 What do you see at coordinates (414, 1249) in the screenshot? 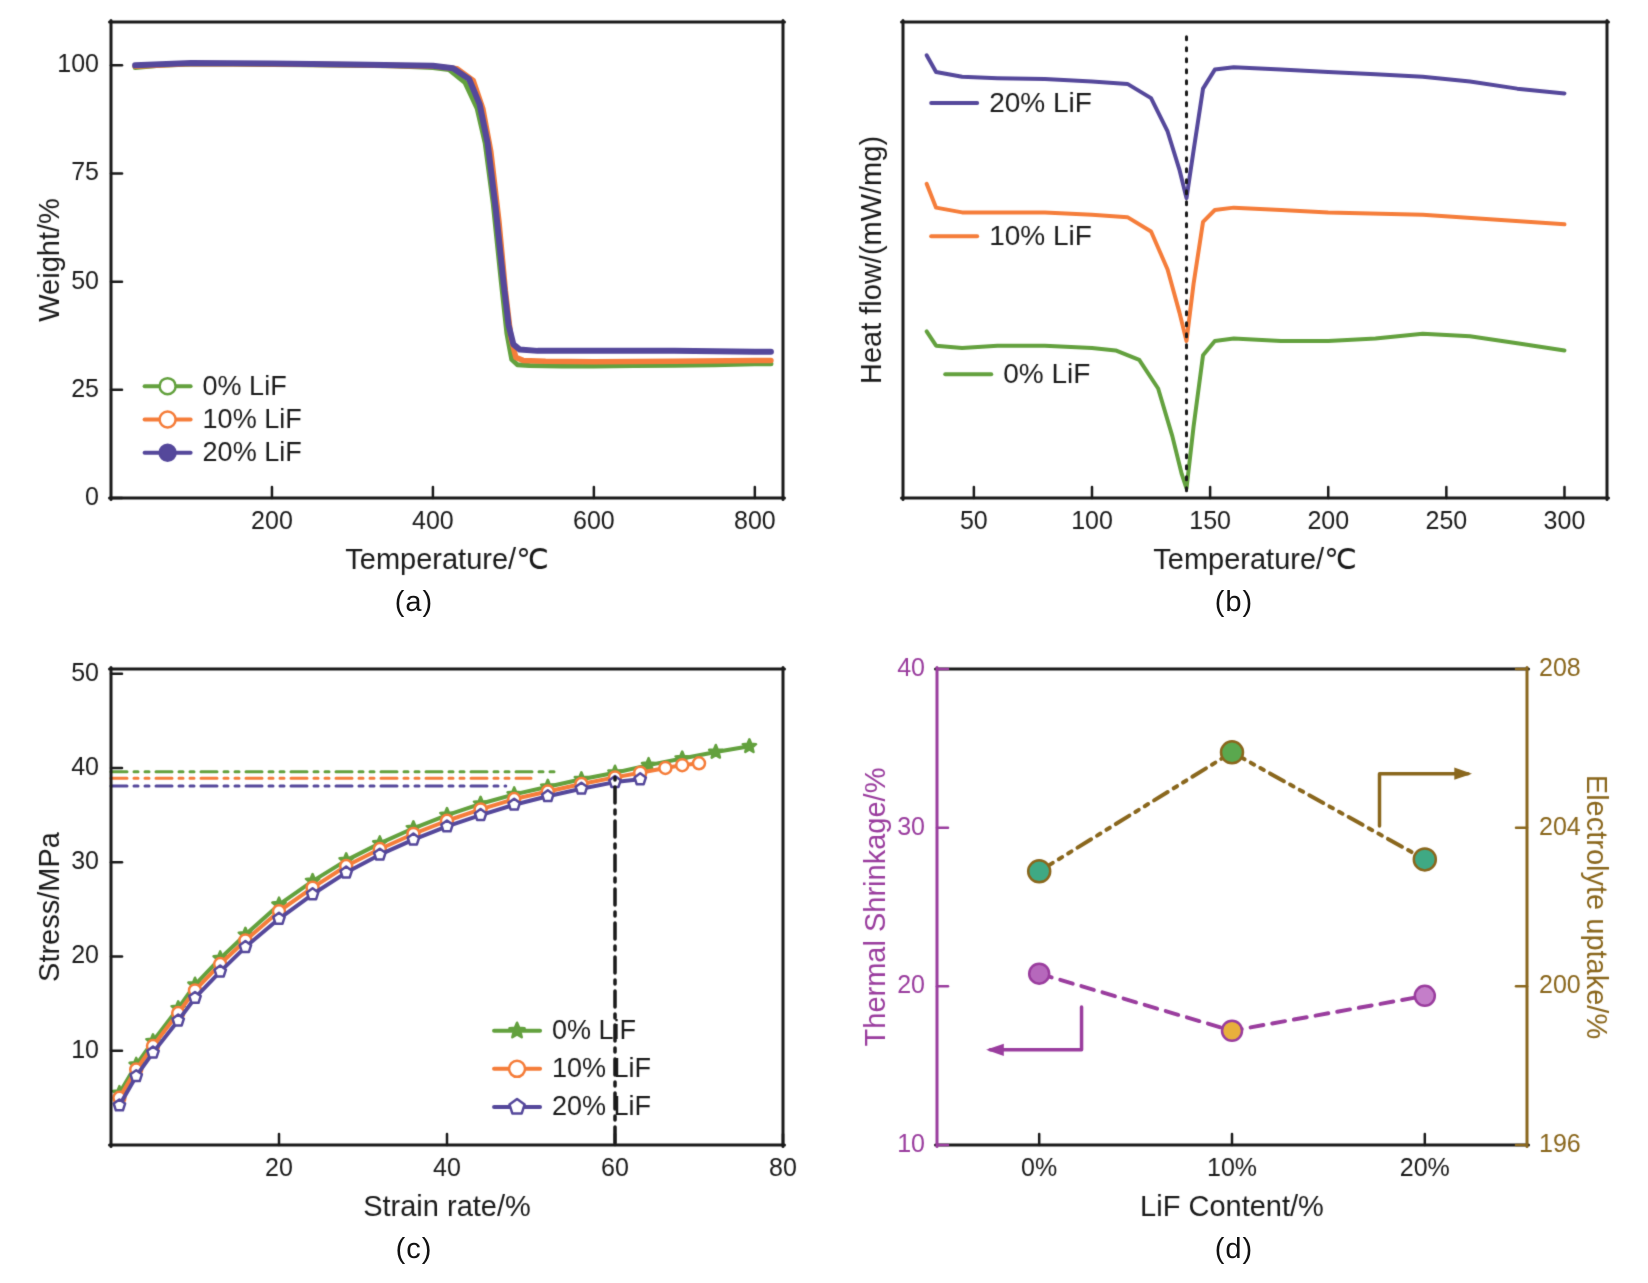
I see `panel-c-caption: (c)` at bounding box center [414, 1249].